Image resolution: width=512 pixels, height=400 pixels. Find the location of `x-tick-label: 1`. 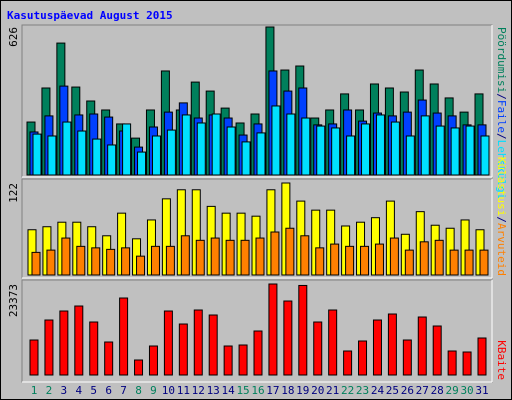

x-tick-label: 1 is located at coordinates (34, 390).